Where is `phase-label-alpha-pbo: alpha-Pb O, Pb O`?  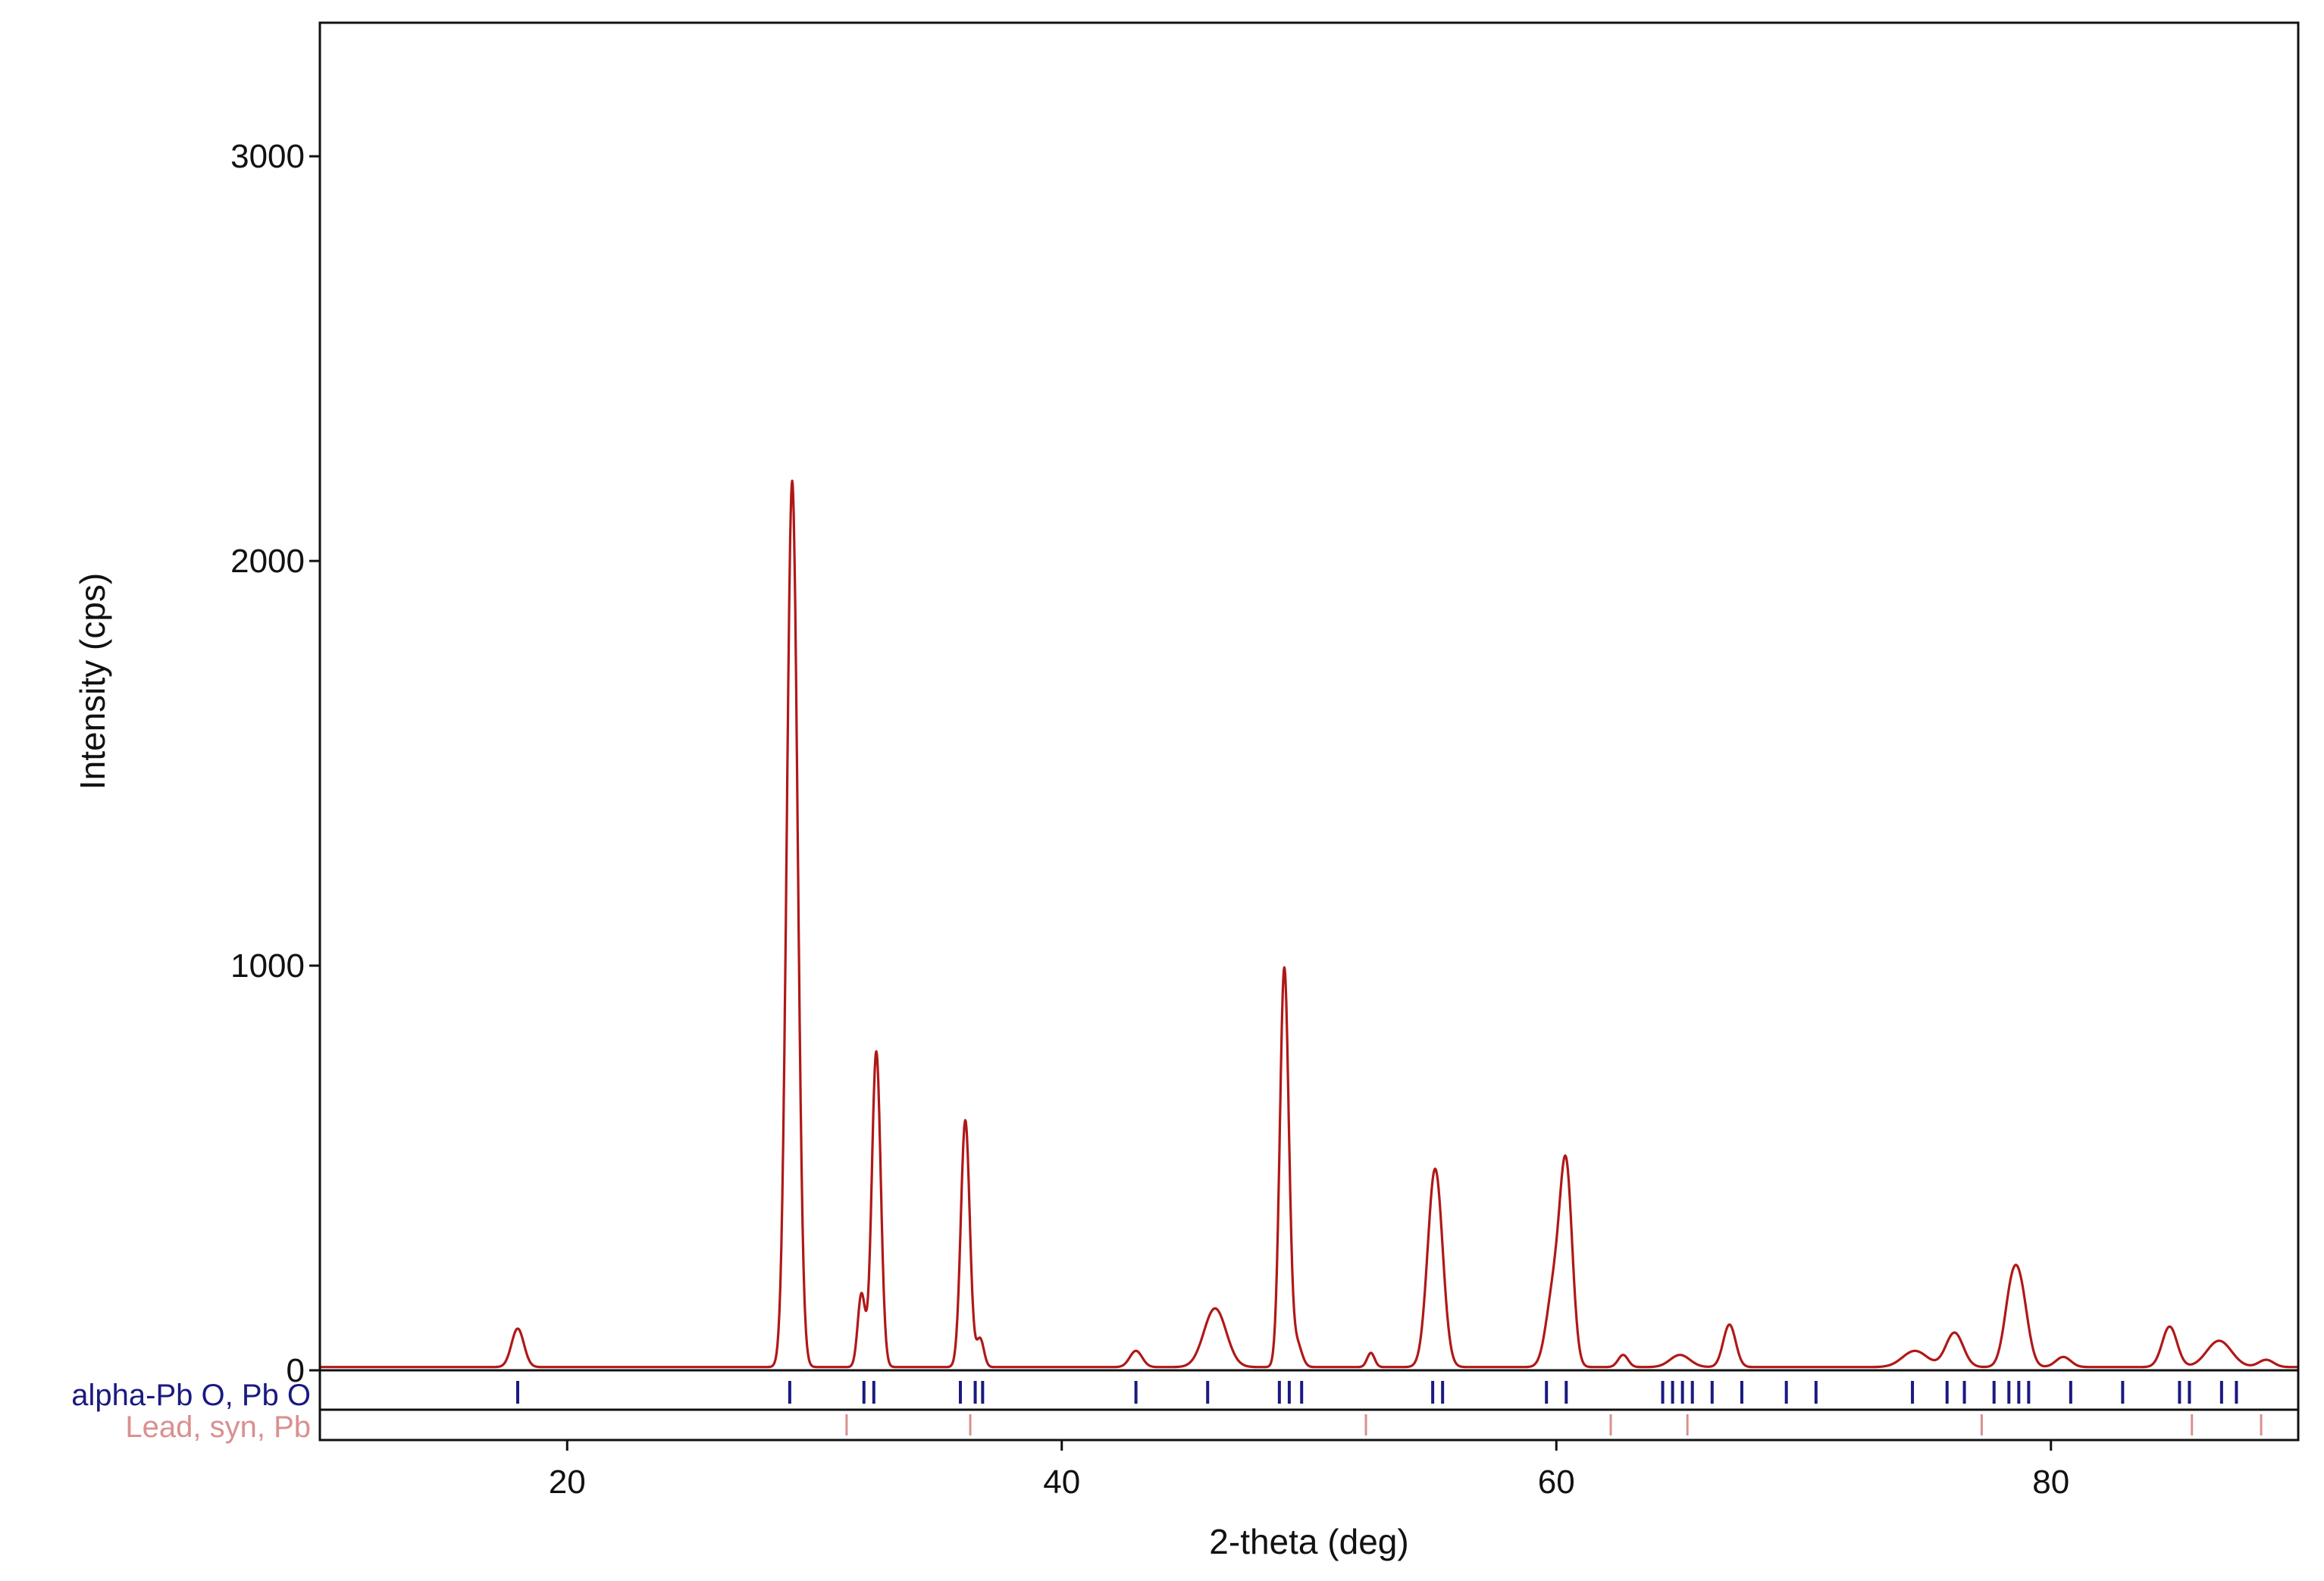
phase-label-alpha-pbo: alpha-Pb O, Pb O is located at coordinates (191, 1395).